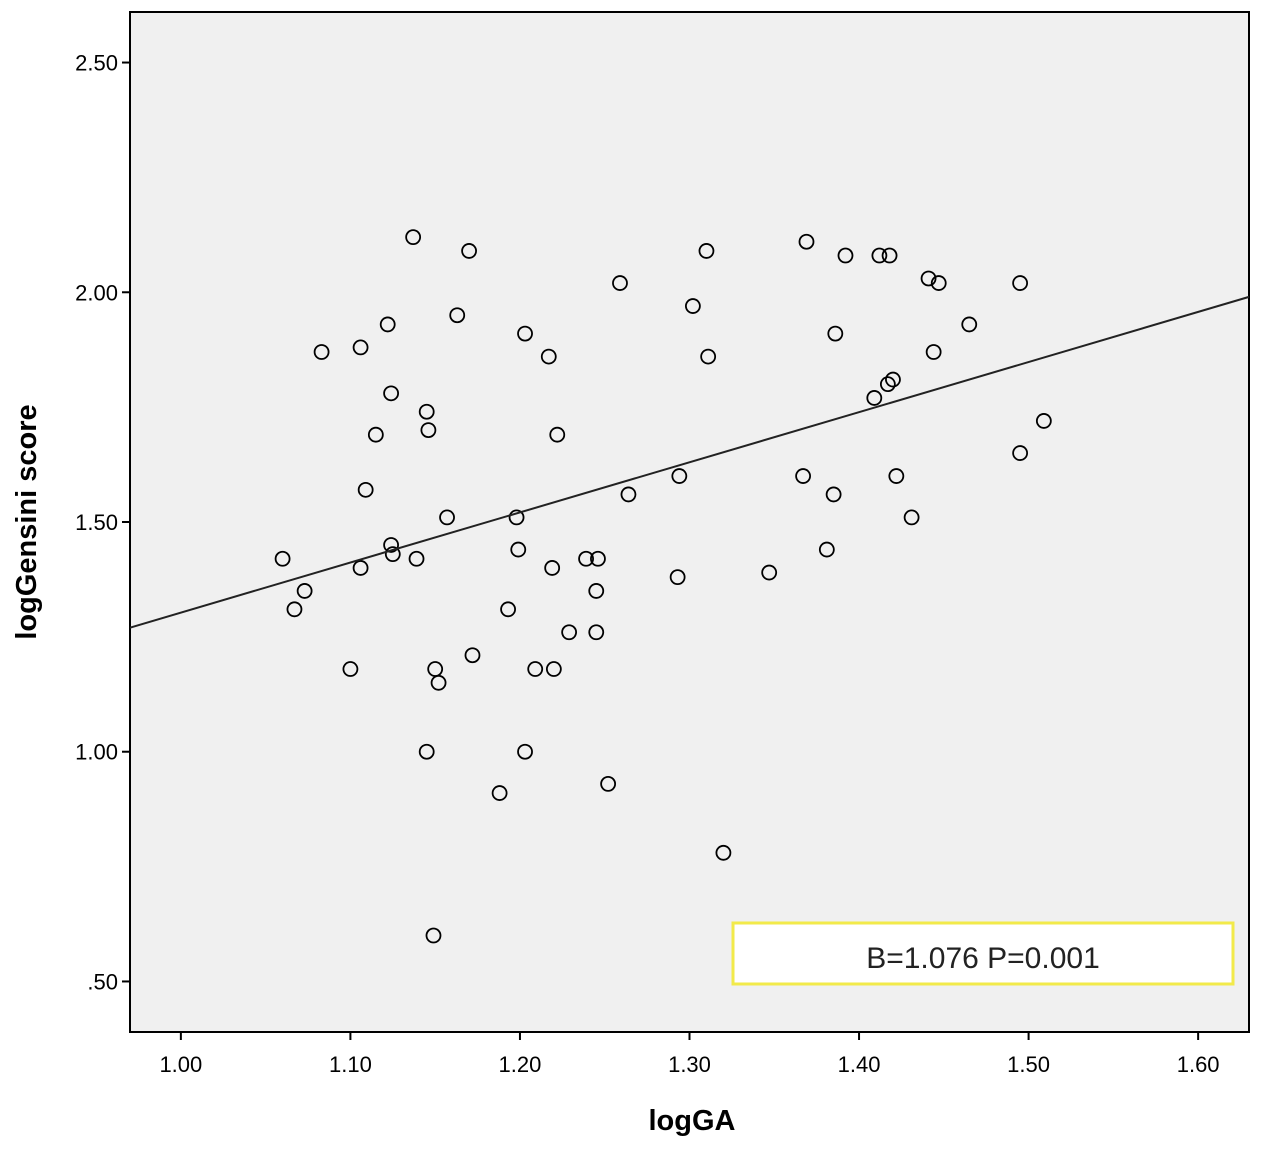 This screenshot has width=1269, height=1153. Describe the element at coordinates (983, 958) in the screenshot. I see `annotation-text: B=1.076 P=0.001` at that location.